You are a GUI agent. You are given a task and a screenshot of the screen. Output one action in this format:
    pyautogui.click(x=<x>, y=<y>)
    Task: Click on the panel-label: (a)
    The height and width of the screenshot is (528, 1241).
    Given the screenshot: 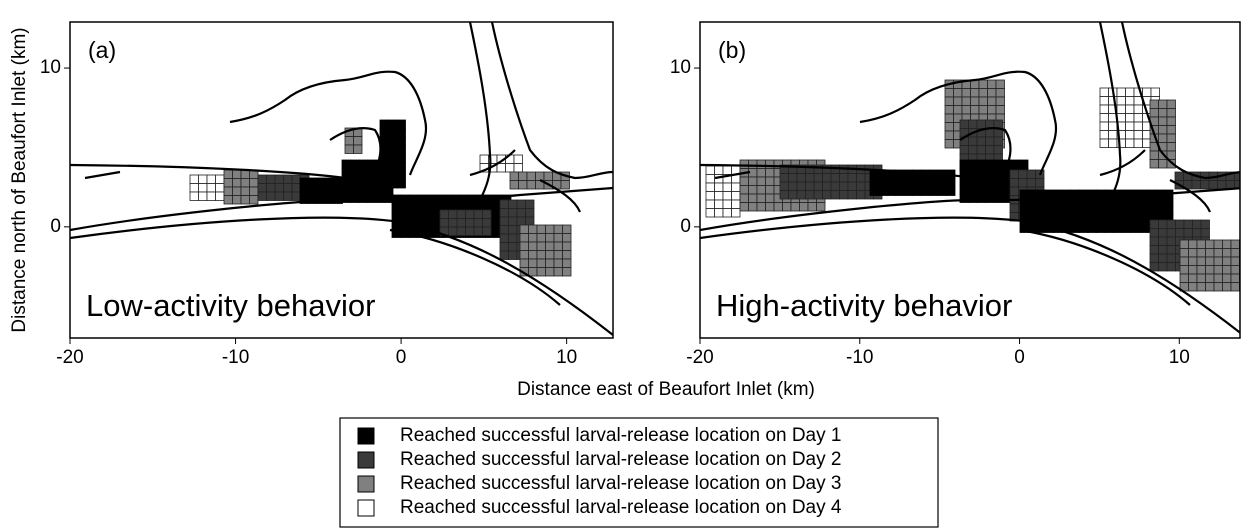 What is the action you would take?
    pyautogui.click(x=102, y=50)
    